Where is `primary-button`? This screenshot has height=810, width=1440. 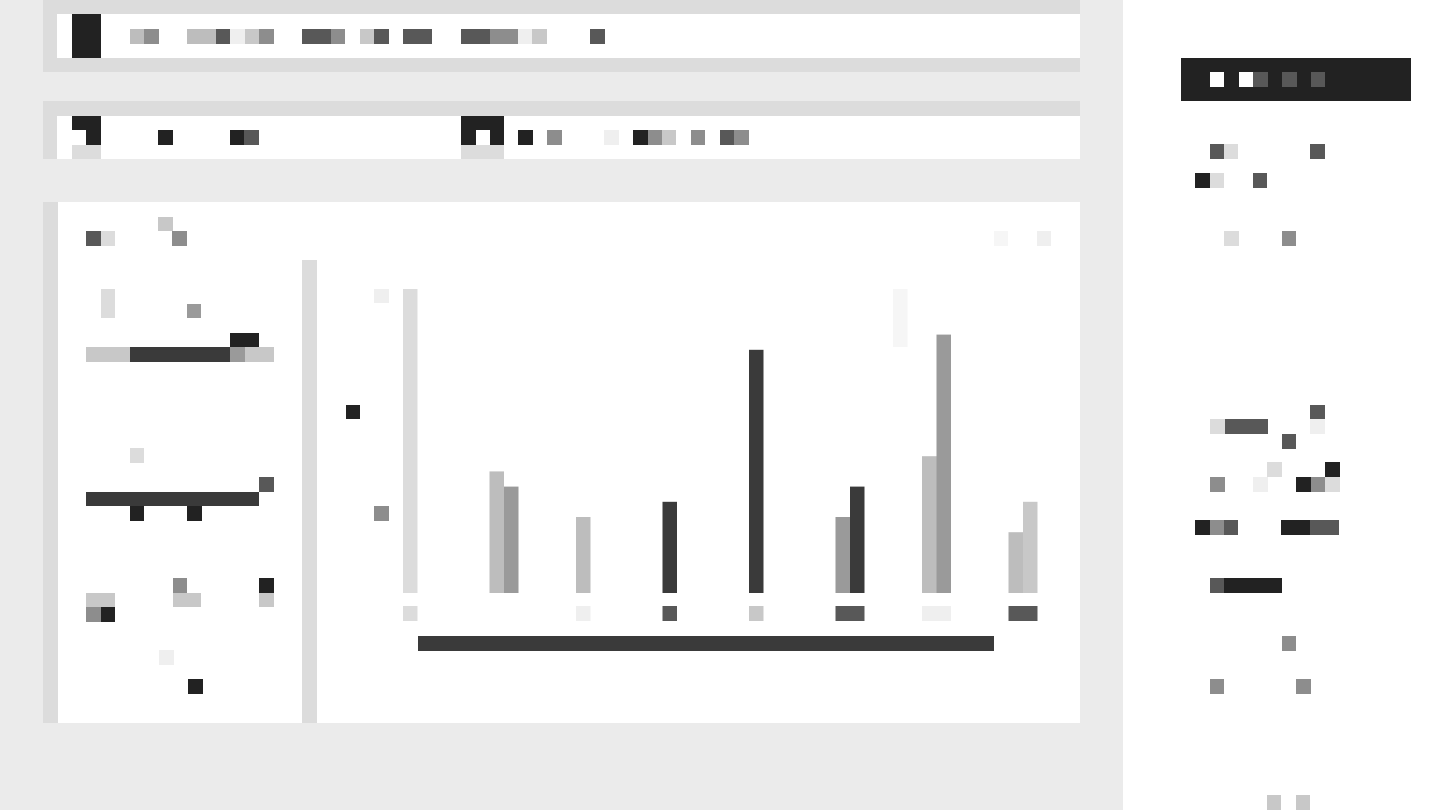
primary-button is located at coordinates (1296, 79).